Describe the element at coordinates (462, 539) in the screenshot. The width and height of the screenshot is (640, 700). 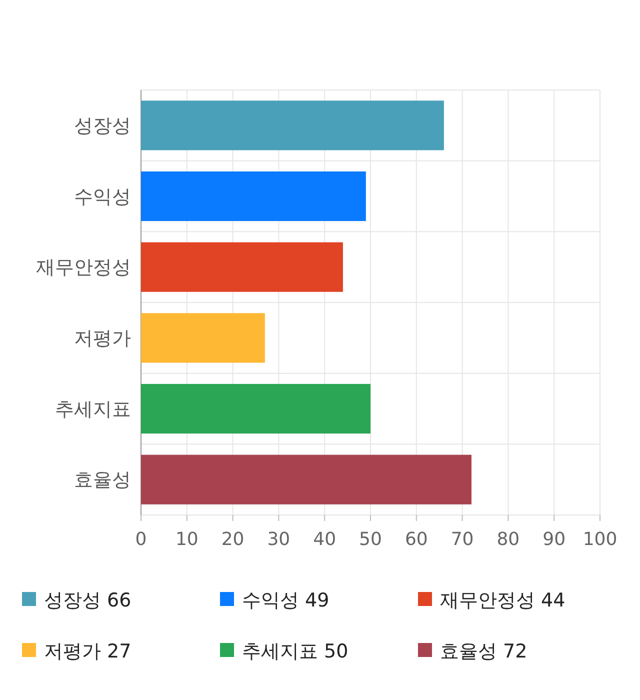
I see `x-tick-label: 70` at that location.